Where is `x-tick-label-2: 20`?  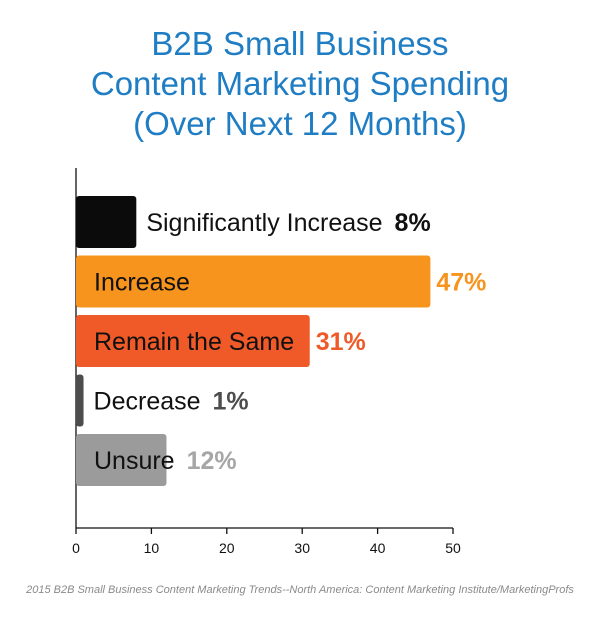
x-tick-label-2: 20 is located at coordinates (227, 548).